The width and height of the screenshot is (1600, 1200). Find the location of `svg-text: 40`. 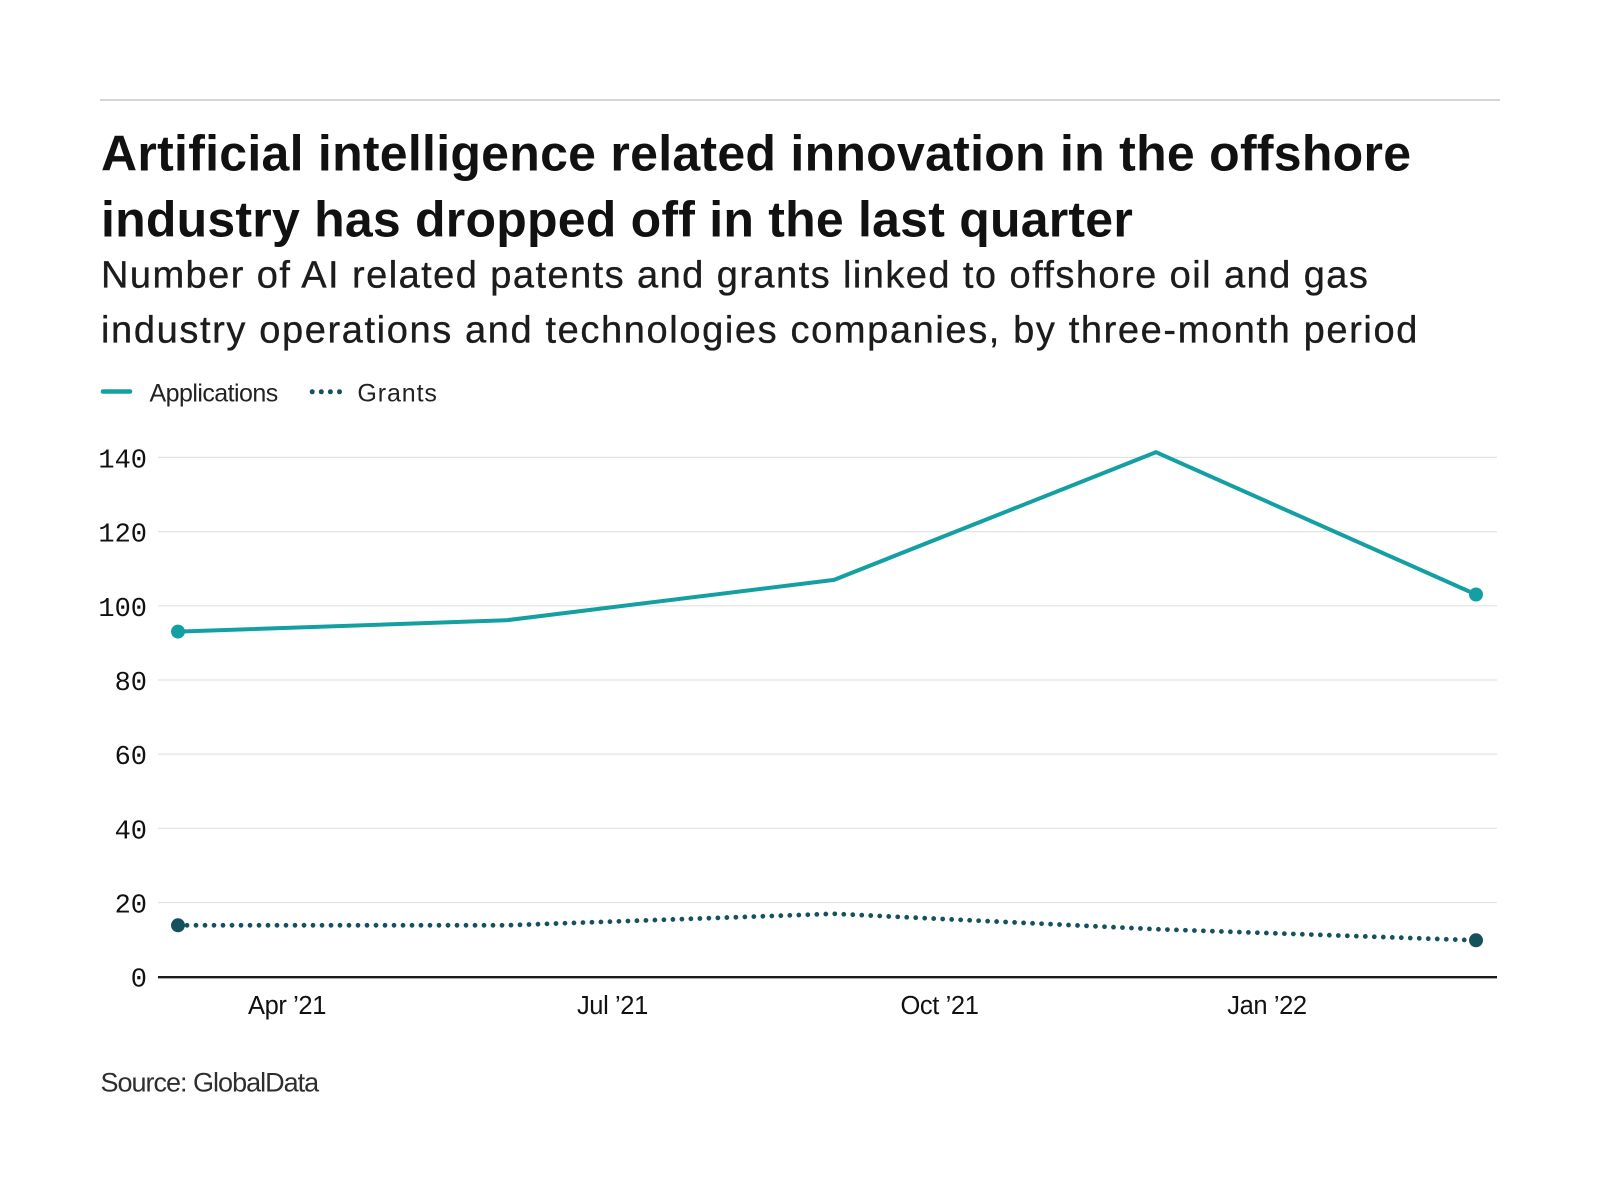

svg-text: 40 is located at coordinates (131, 832).